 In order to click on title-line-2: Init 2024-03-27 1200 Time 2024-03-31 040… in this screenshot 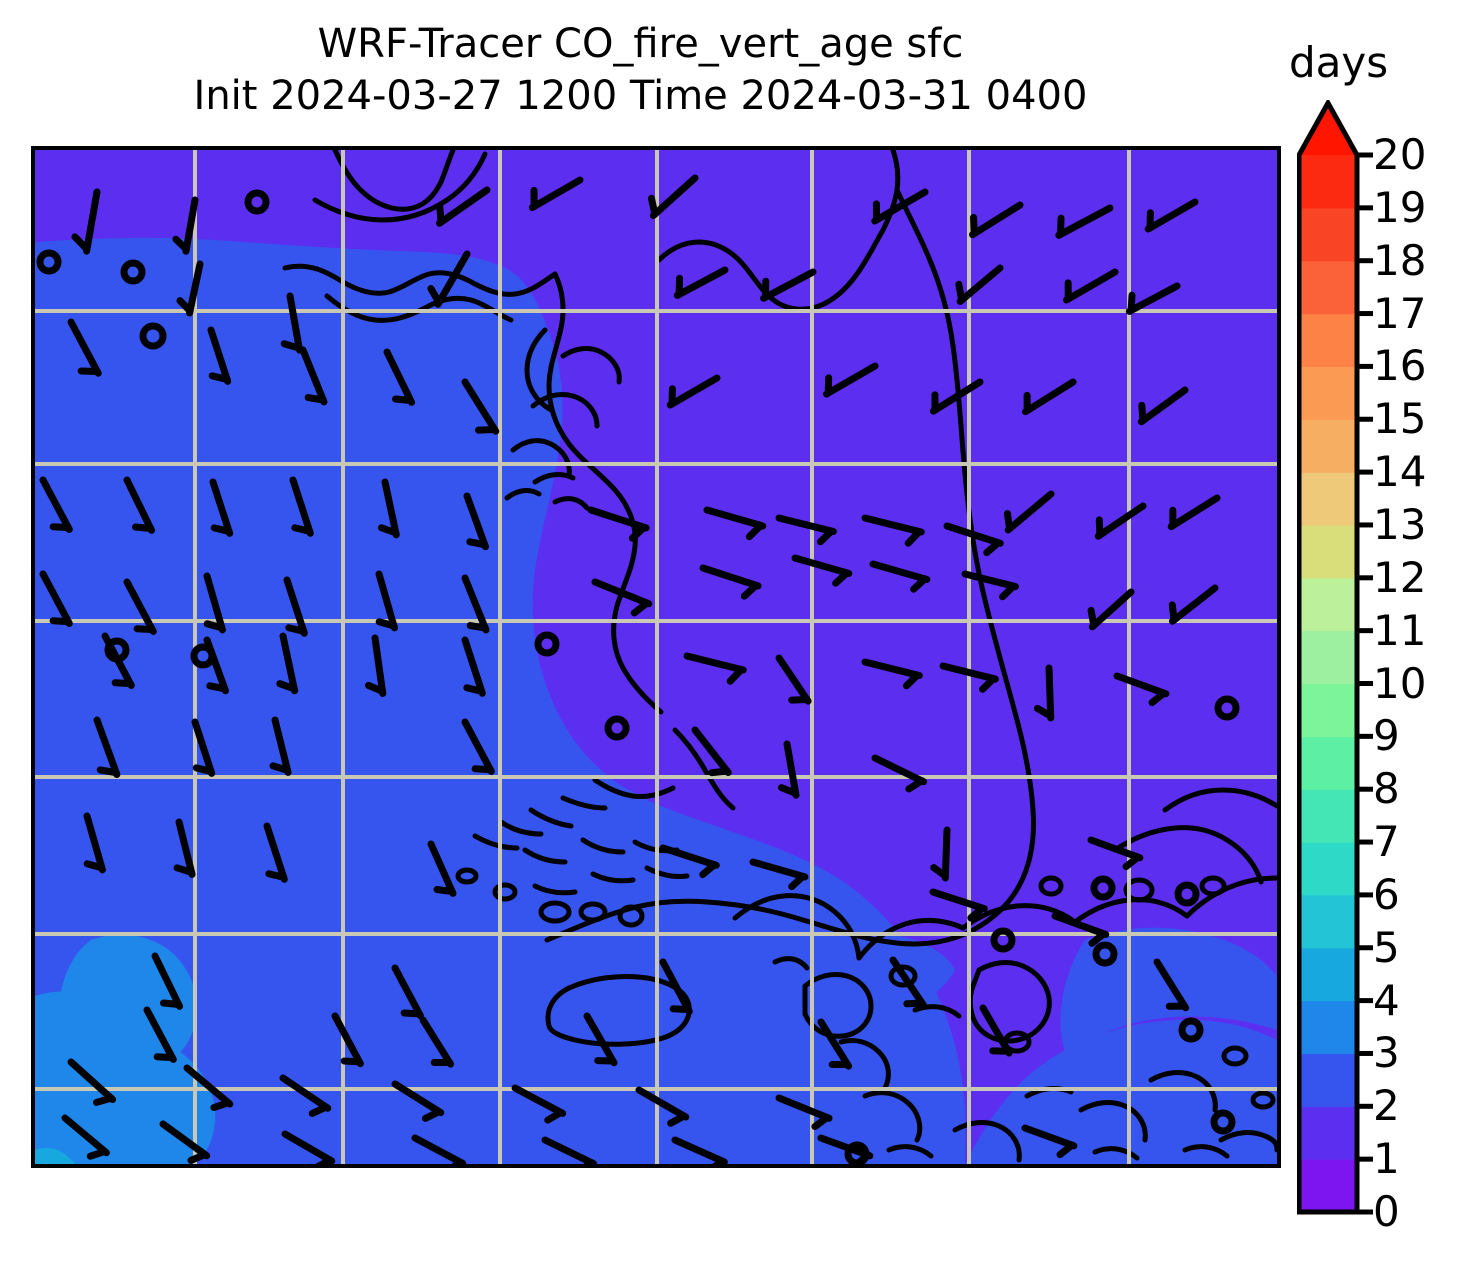, I will do `click(640, 96)`.